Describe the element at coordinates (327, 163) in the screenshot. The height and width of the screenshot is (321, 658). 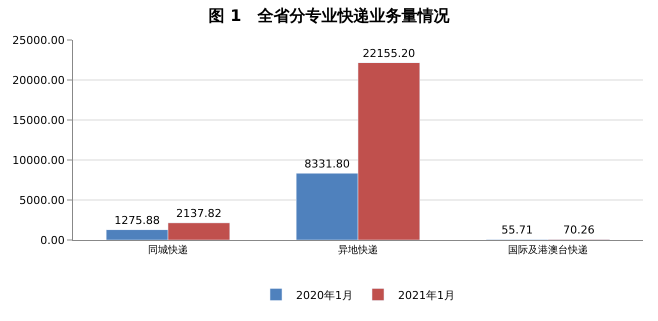
I see `data-label: 8331.80` at that location.